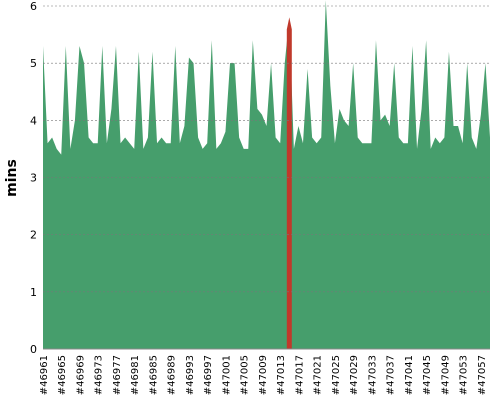 The width and height of the screenshot is (500, 400). I want to click on x-tick-label: #46977, so click(117, 375).